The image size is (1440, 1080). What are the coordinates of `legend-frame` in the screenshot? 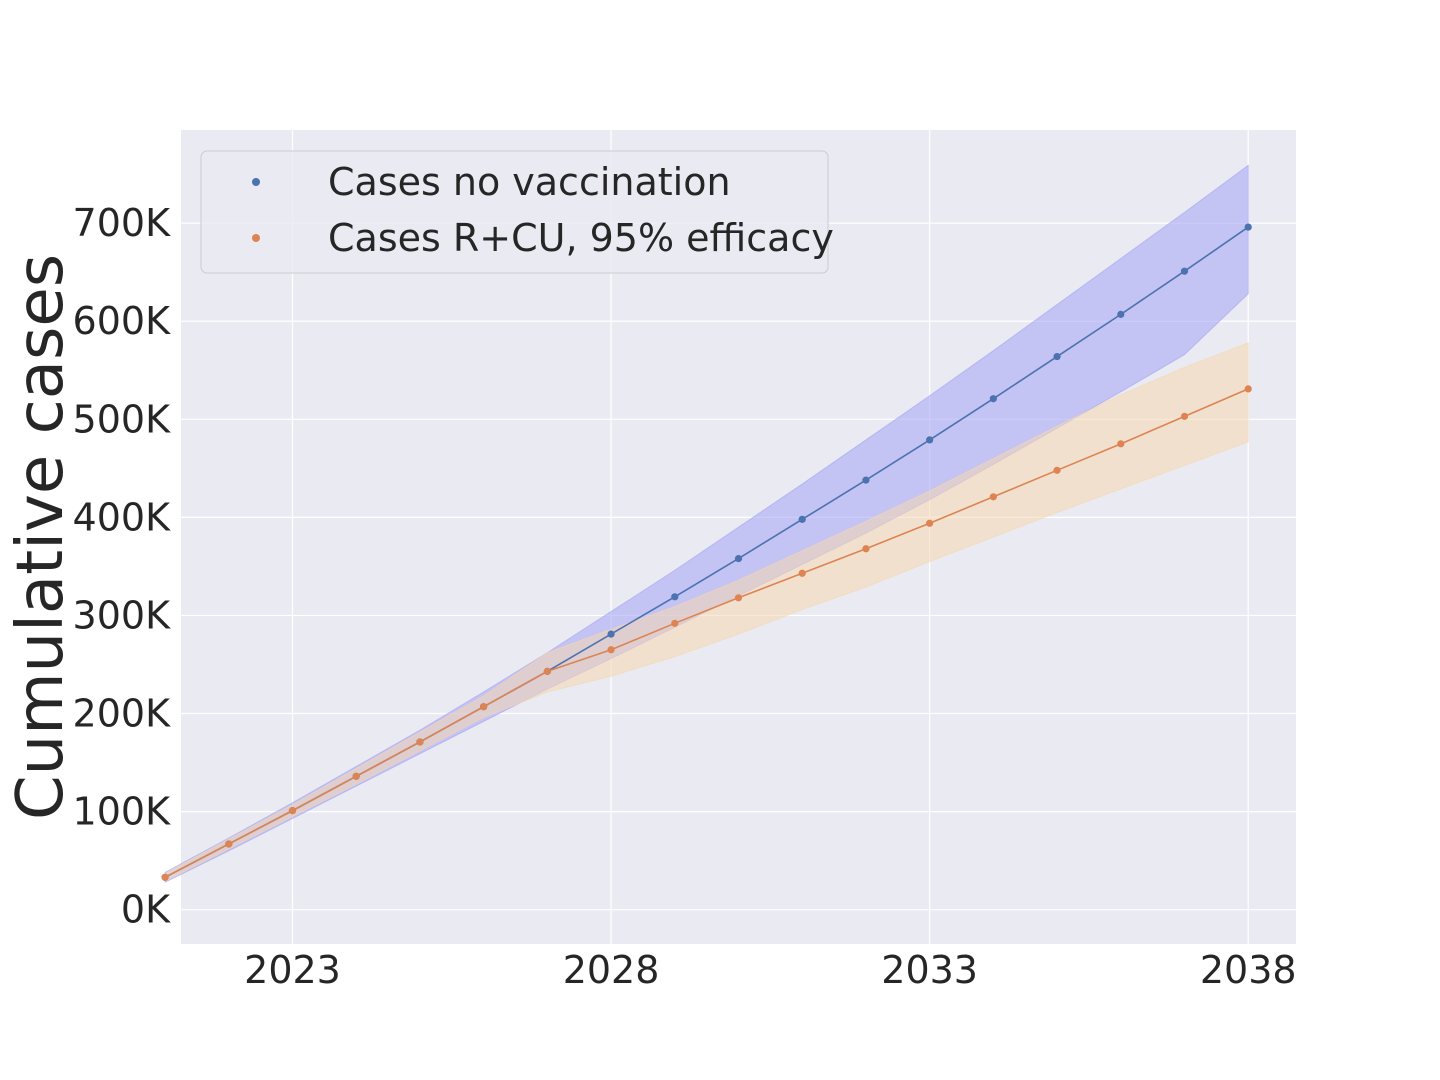 It's located at (514, 212).